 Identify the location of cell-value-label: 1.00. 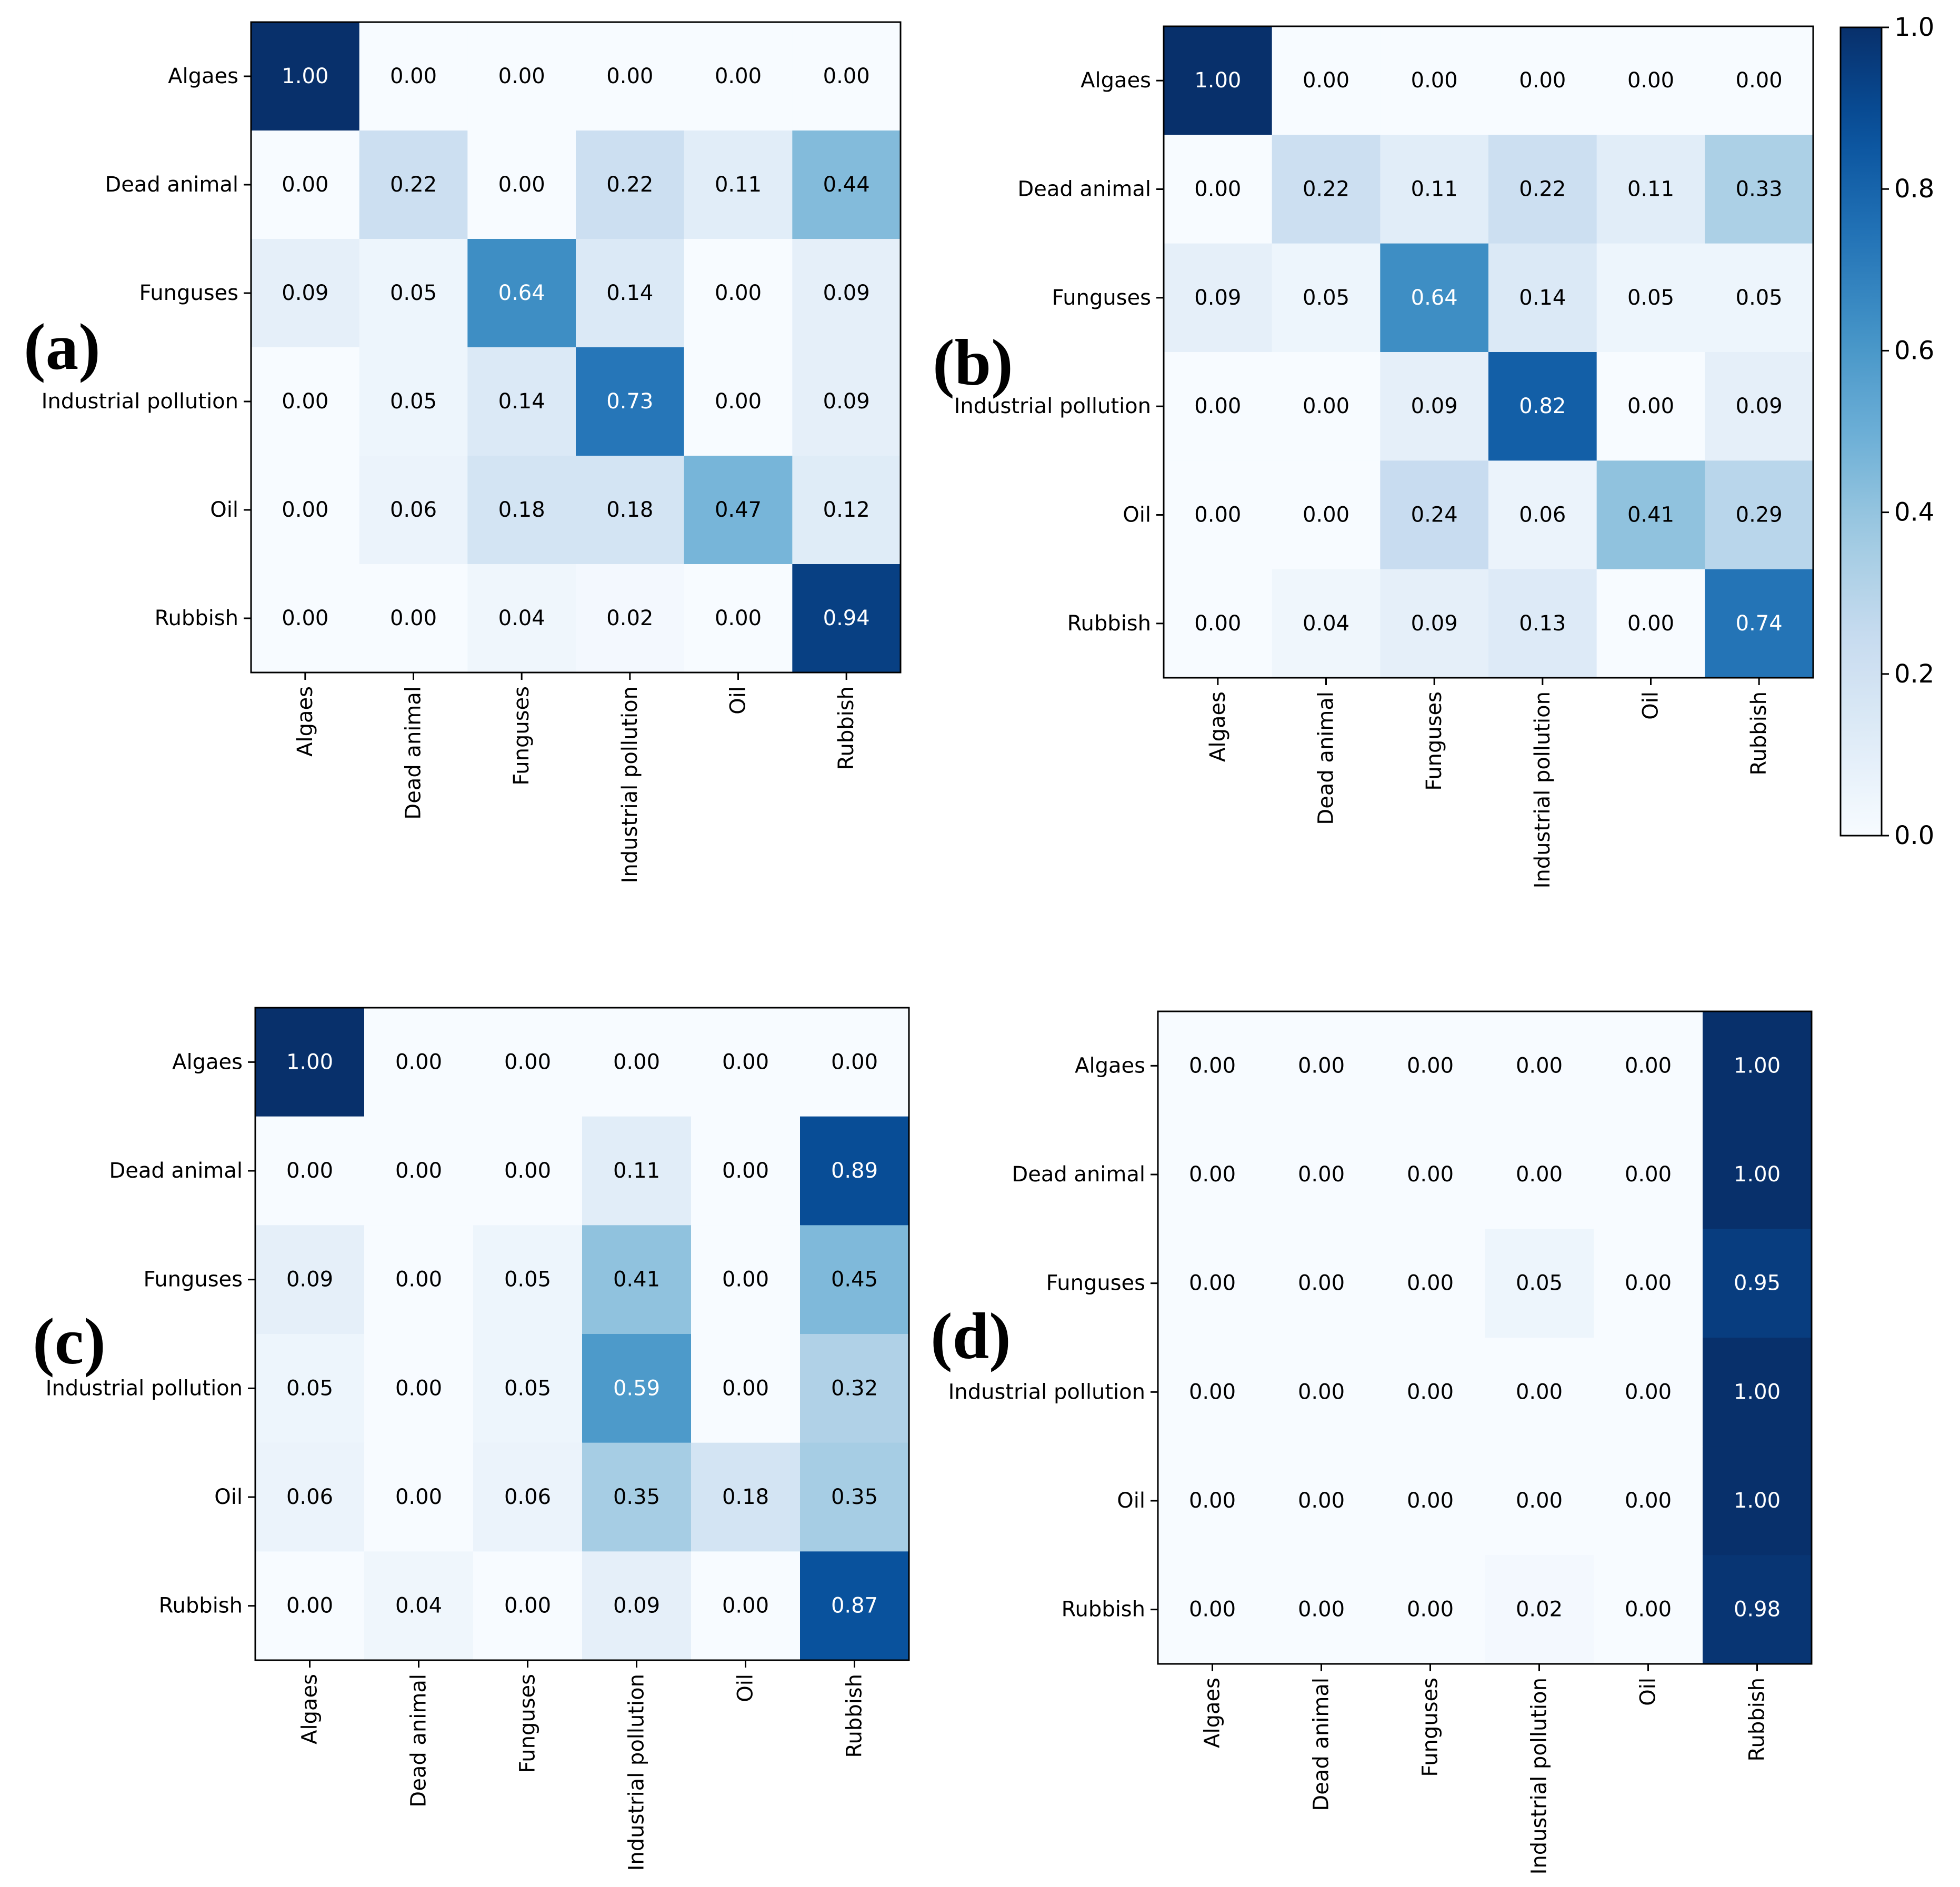
(1757, 1501).